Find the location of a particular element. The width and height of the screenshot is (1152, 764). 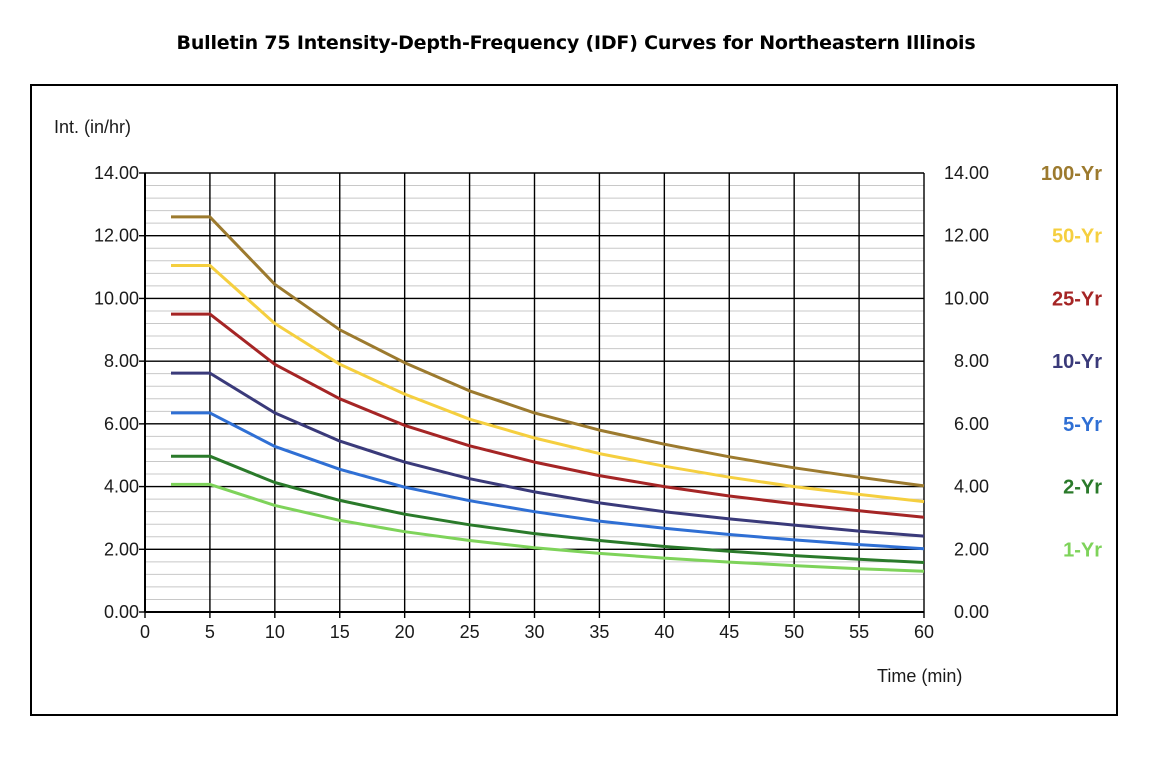

right-y-tick-label: 6.00 is located at coordinates (971, 424).